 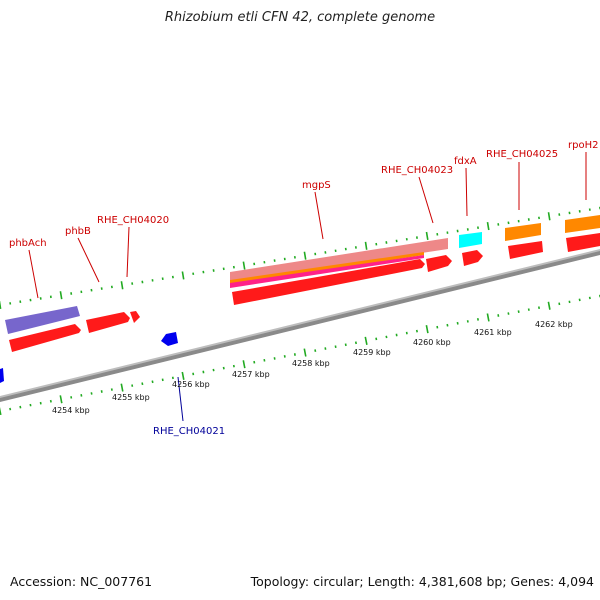 I want to click on leader-phbB, so click(x=88, y=260).